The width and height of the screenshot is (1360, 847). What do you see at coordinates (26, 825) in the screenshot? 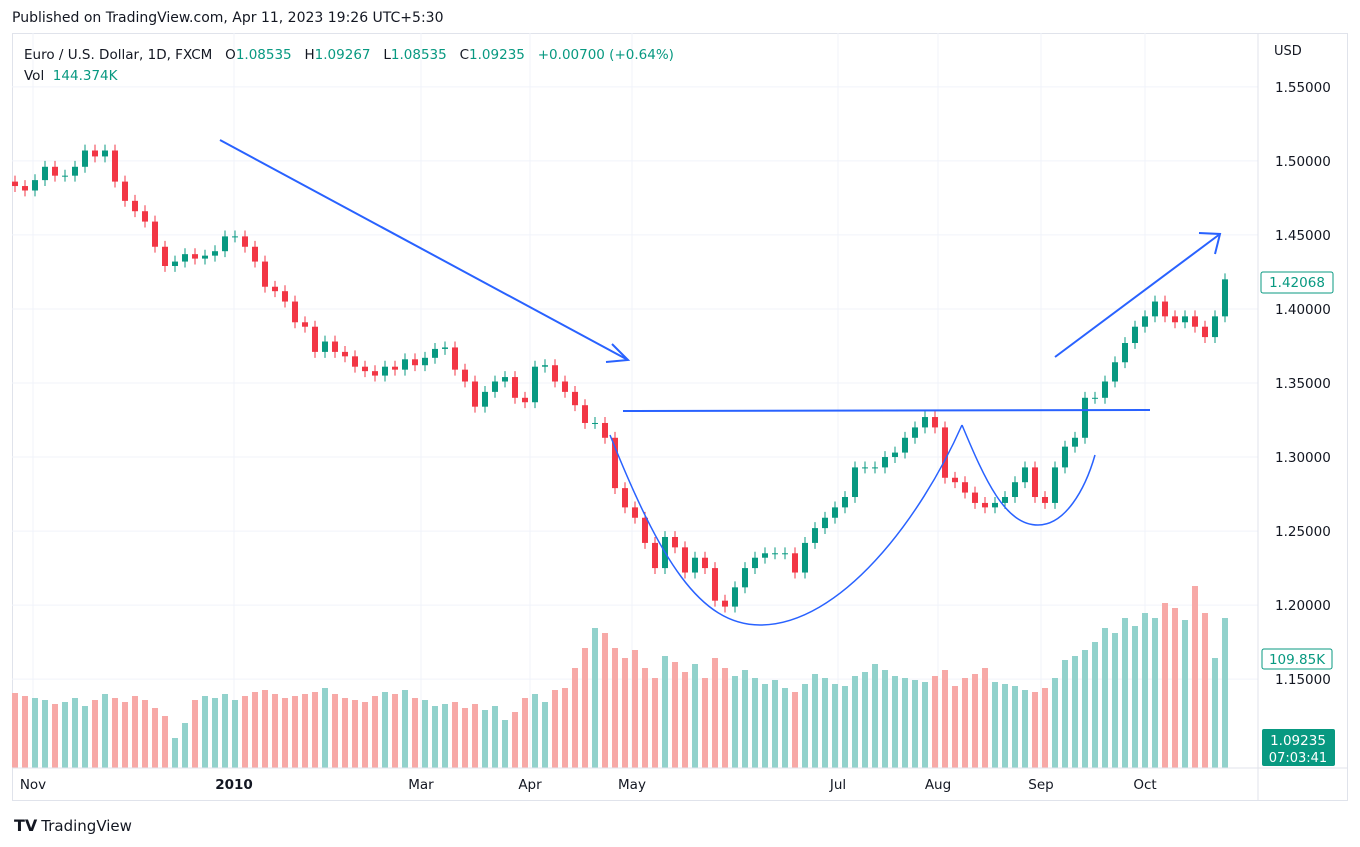
I see `tradingview-logo-icon: 𝗧𝗩` at bounding box center [26, 825].